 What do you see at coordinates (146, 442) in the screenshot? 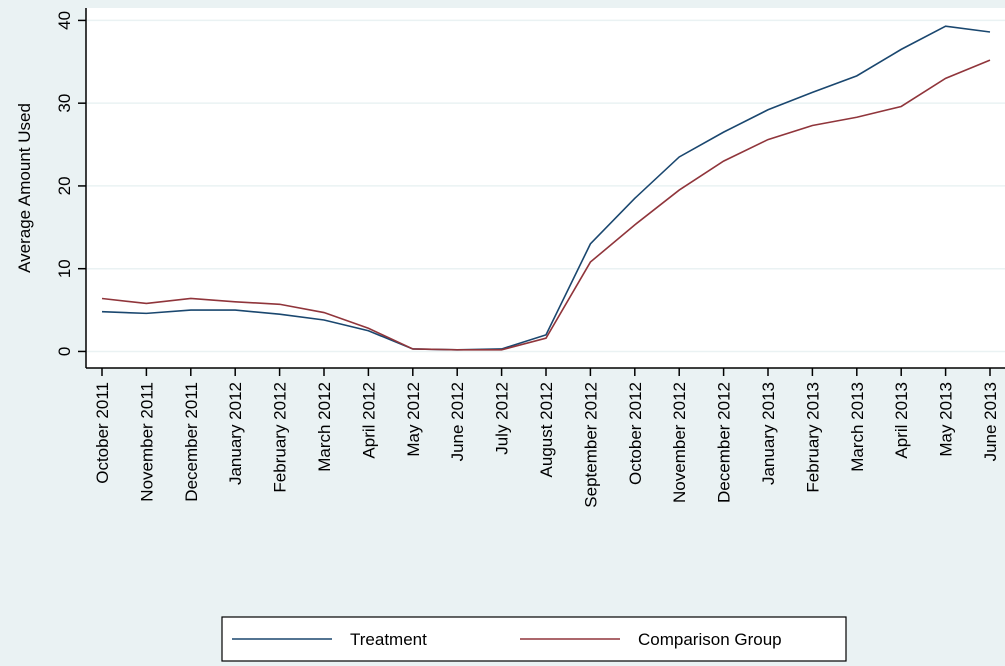
I see `x-tick-label: November 2011` at bounding box center [146, 442].